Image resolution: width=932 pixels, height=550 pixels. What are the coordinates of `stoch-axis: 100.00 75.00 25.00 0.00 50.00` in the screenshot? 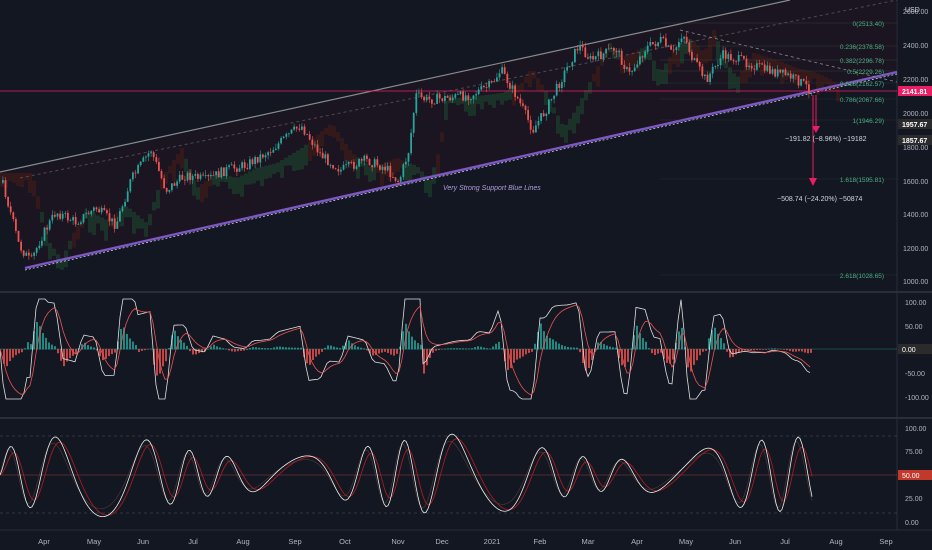 It's located at (915, 476).